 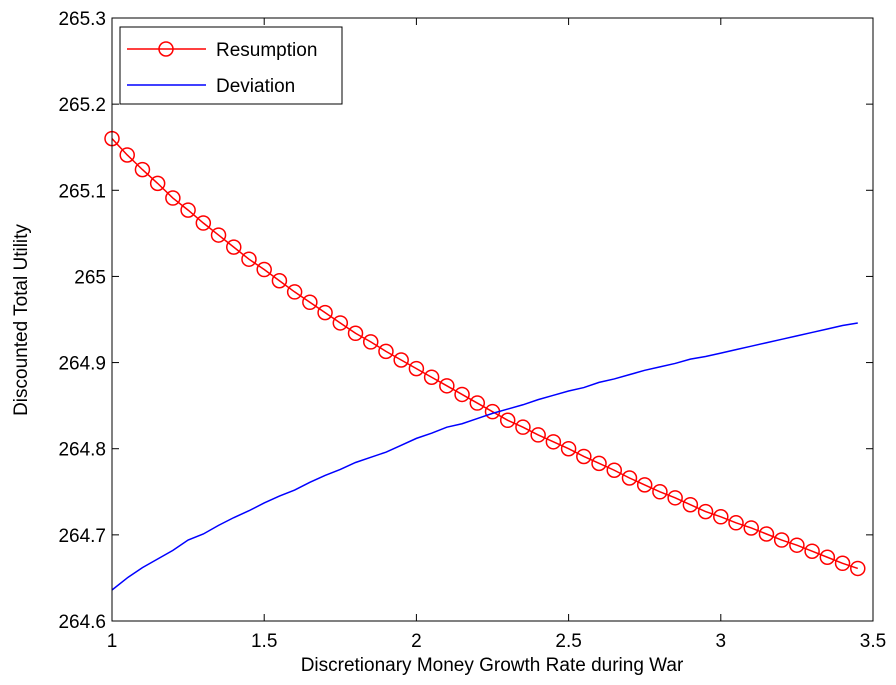 I want to click on y-tick-label: 265.3, so click(x=82, y=19).